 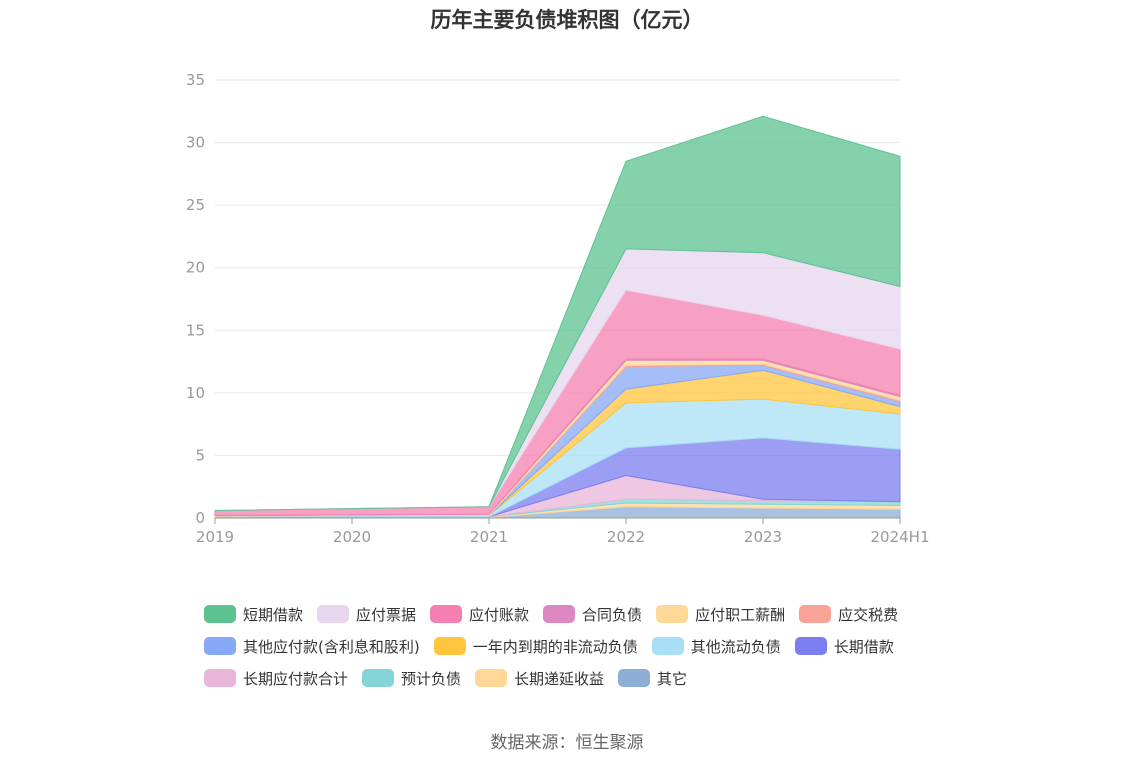 I want to click on legend-item: 短期借款, so click(x=253, y=614).